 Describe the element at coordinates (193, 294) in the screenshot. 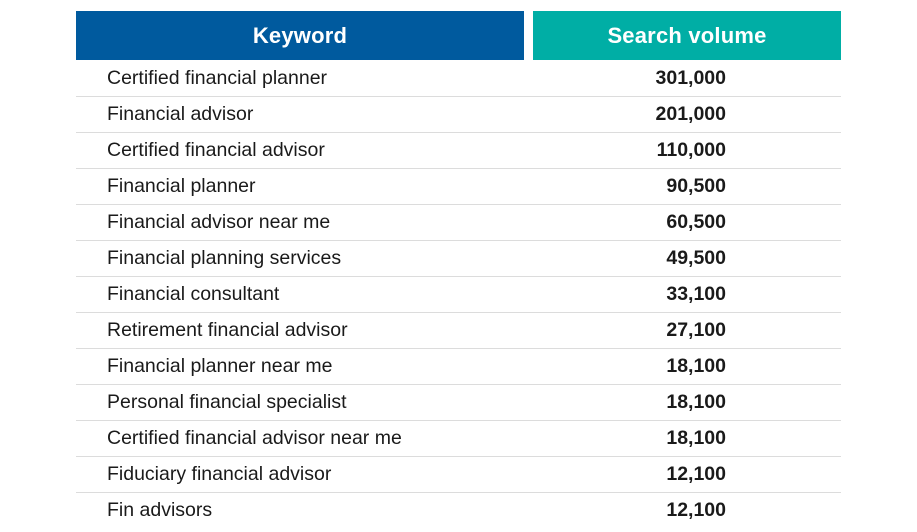

I see `keyword-cell: Financial consultant` at that location.